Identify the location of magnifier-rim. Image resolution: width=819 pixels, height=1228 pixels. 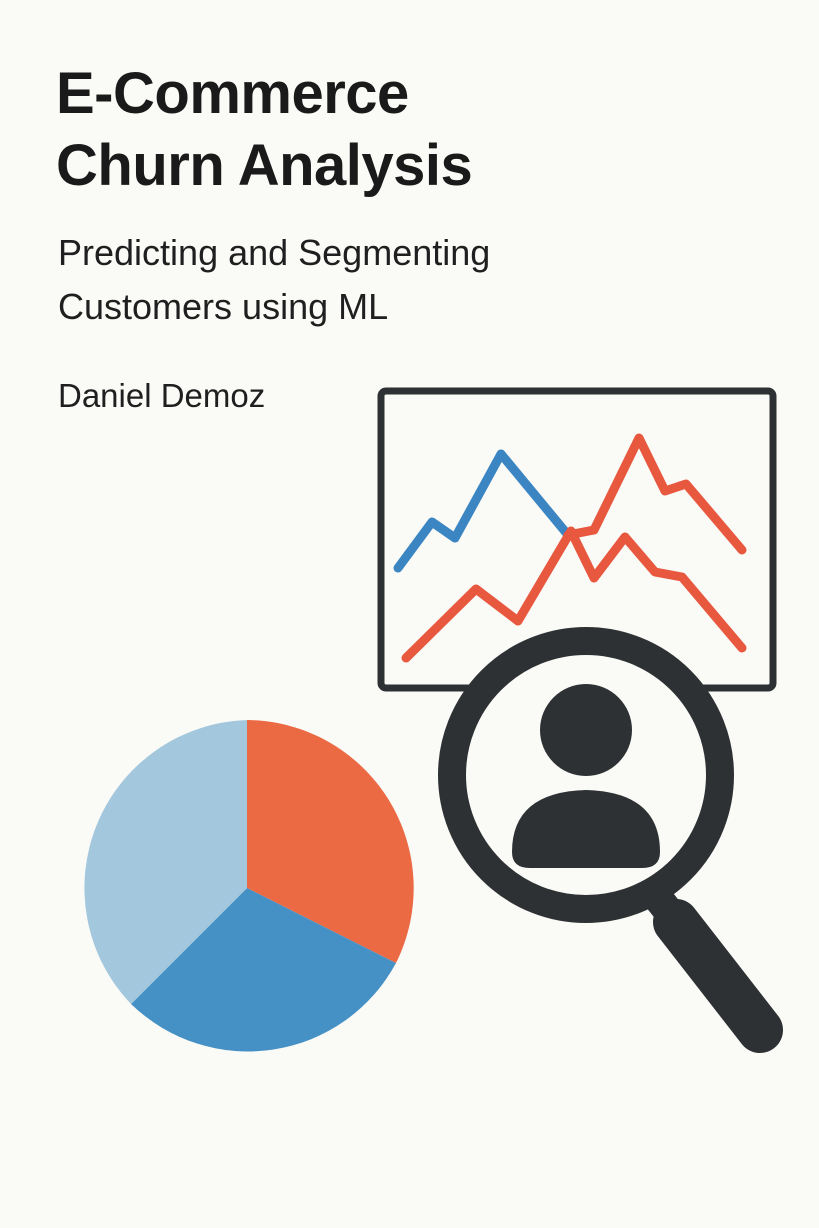
(586, 775).